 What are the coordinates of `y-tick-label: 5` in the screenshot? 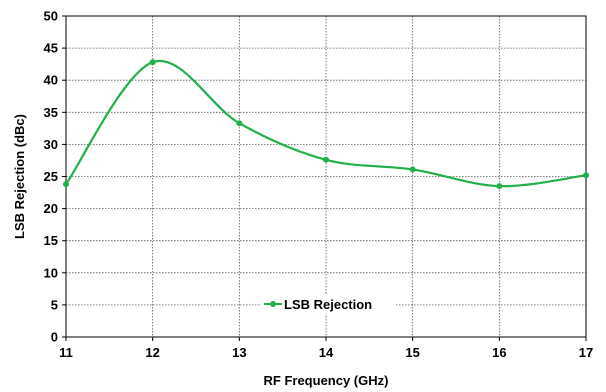 It's located at (54, 304).